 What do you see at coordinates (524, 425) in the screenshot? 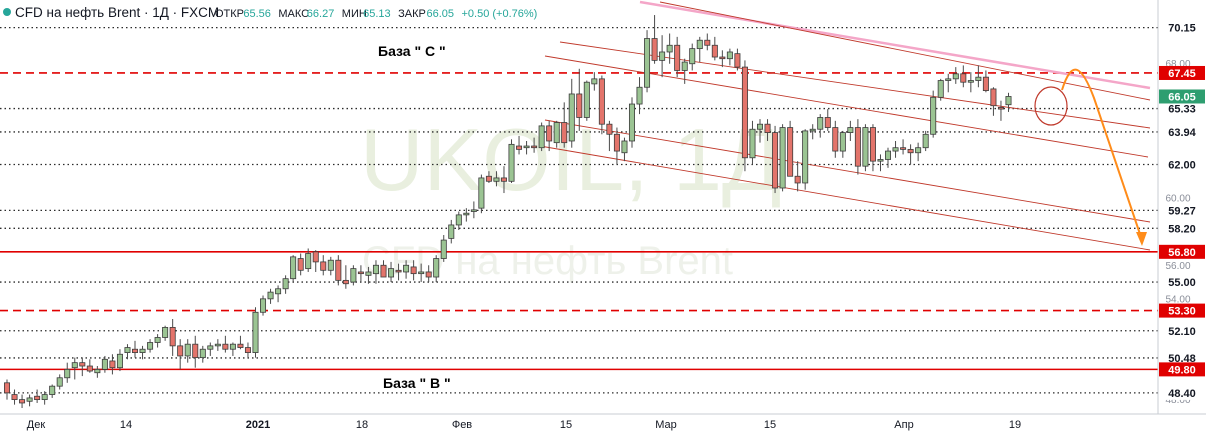
I see `time-axis: Дек 14 2021 18 Фев 15 Мар 15 Апр 19` at bounding box center [524, 425].